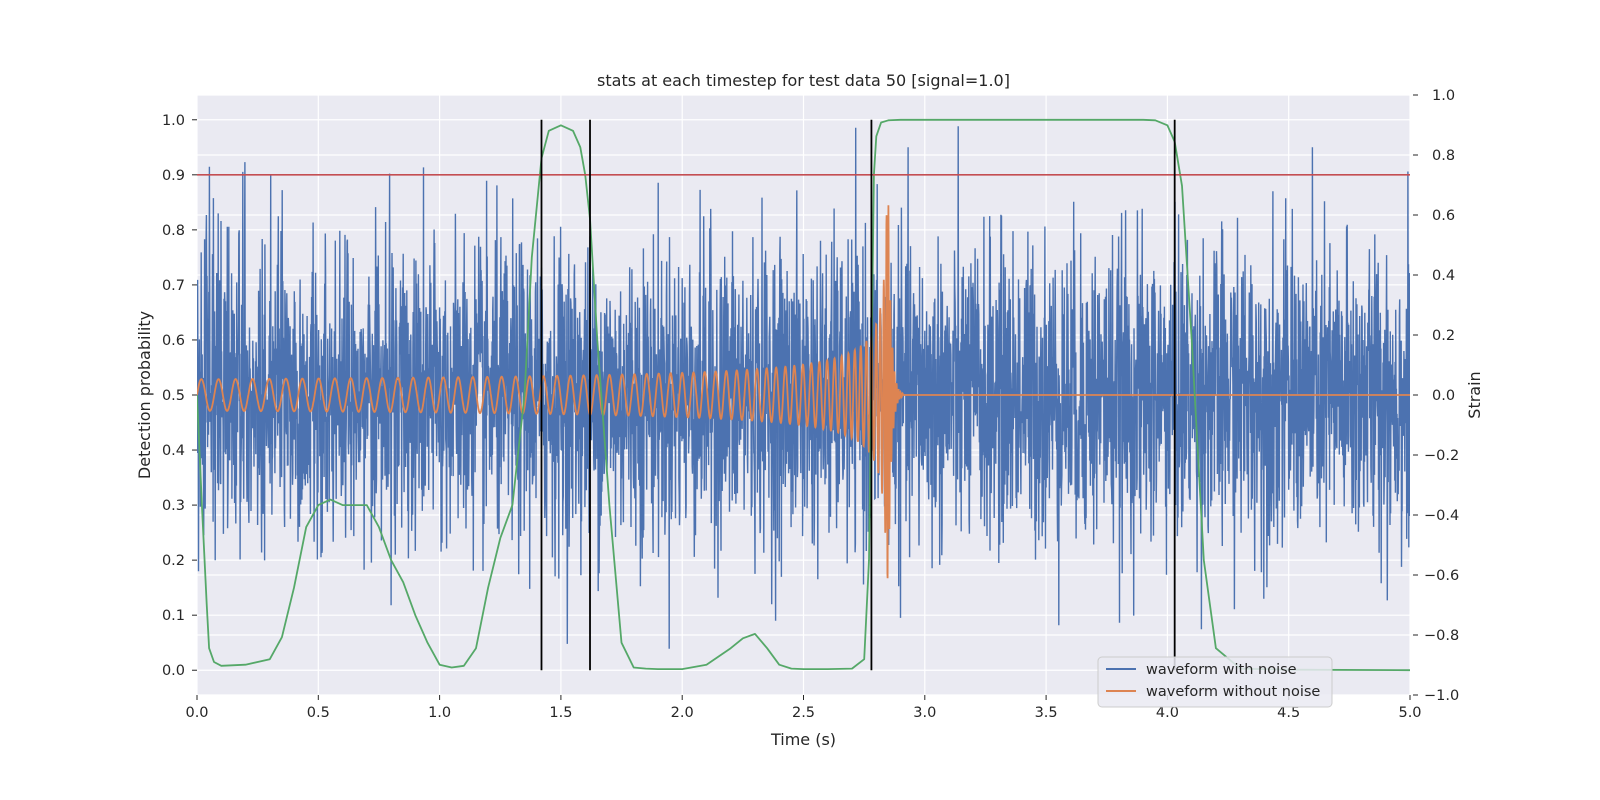 The height and width of the screenshot is (800, 1600). What do you see at coordinates (1443, 336) in the screenshot?
I see `y2-tick-label-6: 0.2` at bounding box center [1443, 336].